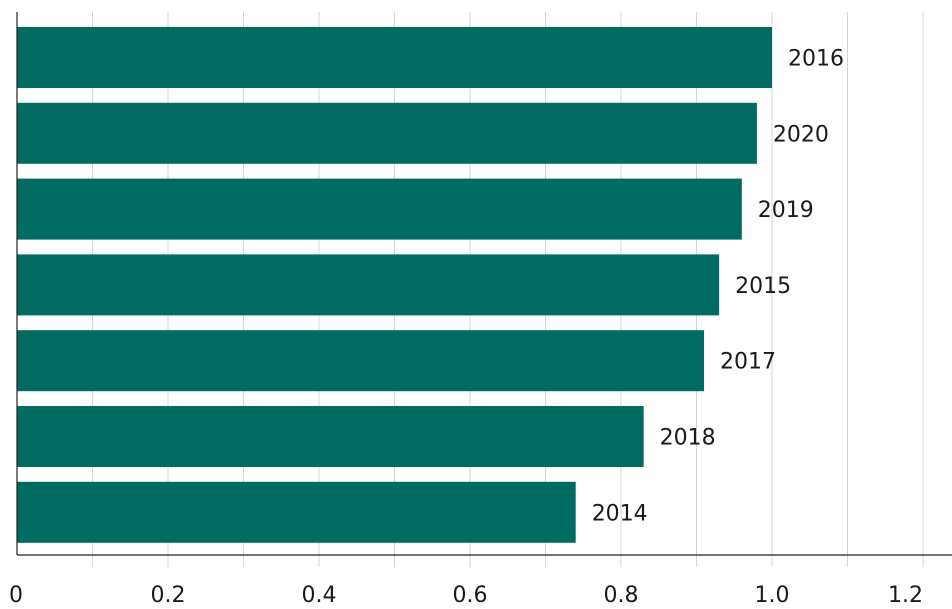  I want to click on x-tick-label: 0.8, so click(621, 595).